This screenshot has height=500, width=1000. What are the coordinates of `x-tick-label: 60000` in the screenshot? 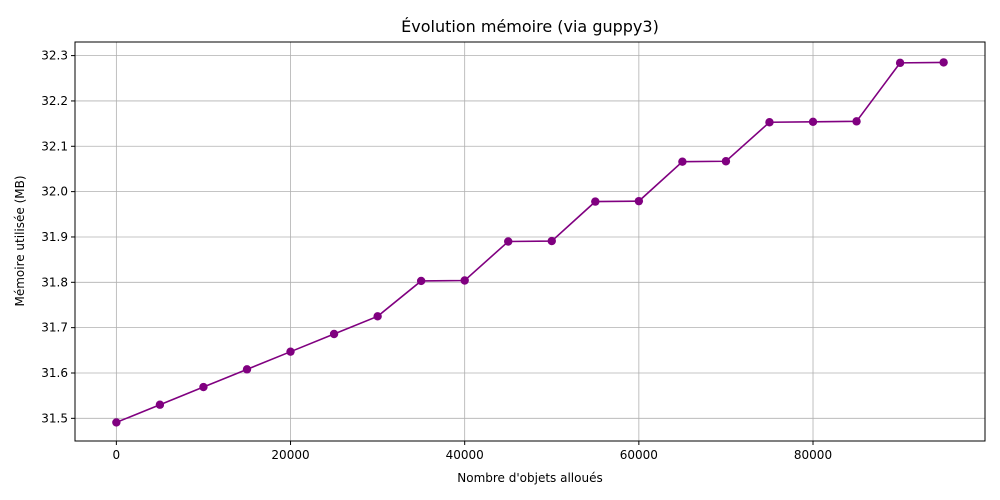 It's located at (639, 455).